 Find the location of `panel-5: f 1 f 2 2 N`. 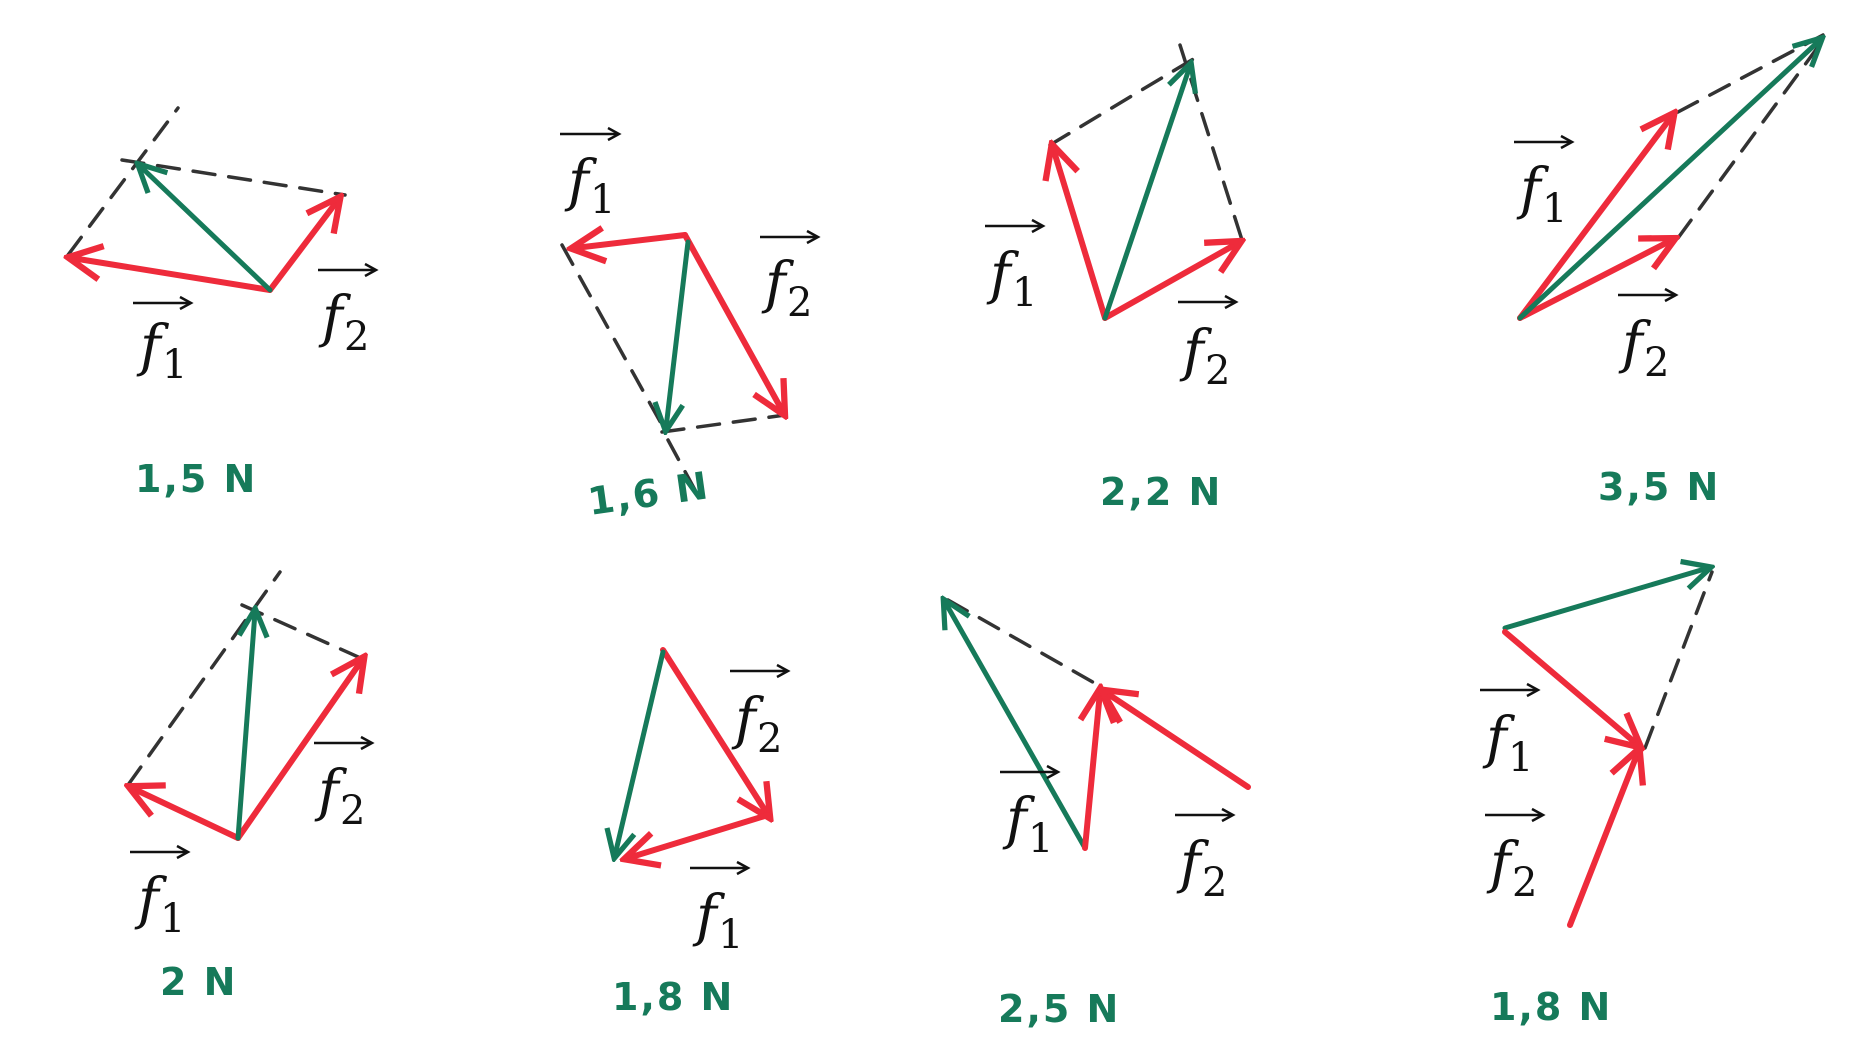

panel-5: f 1 f 2 2 N is located at coordinates (250, 787).